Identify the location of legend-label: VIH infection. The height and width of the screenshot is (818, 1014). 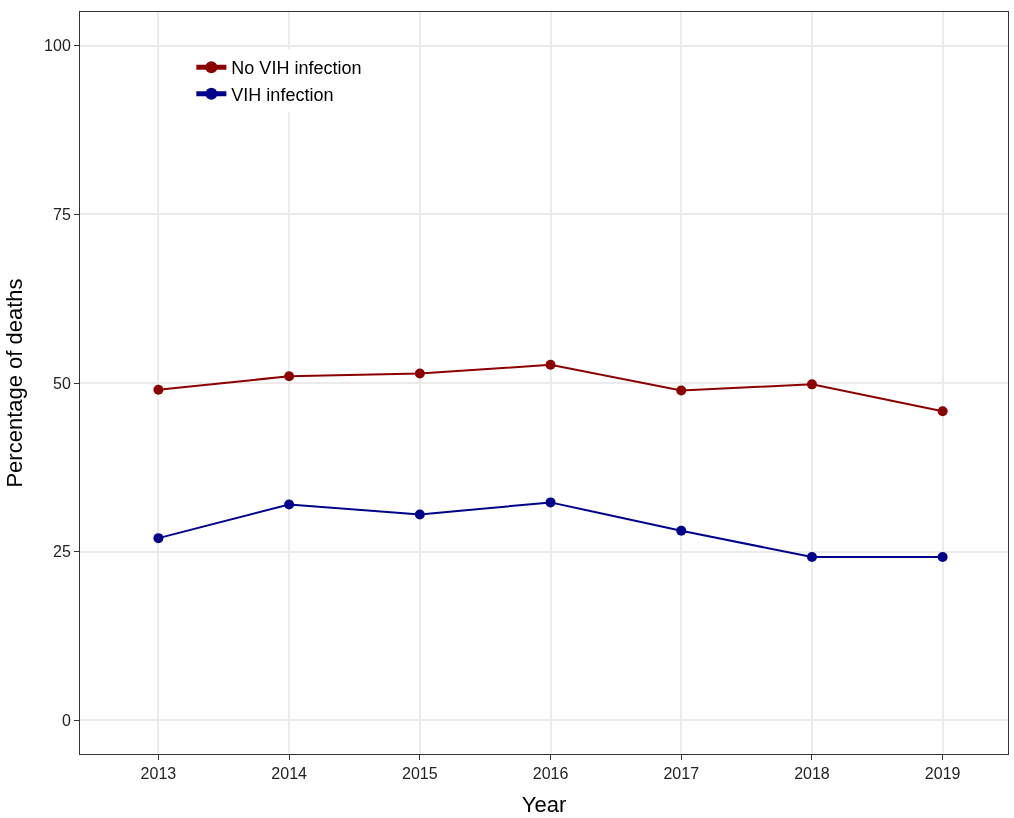
(282, 94).